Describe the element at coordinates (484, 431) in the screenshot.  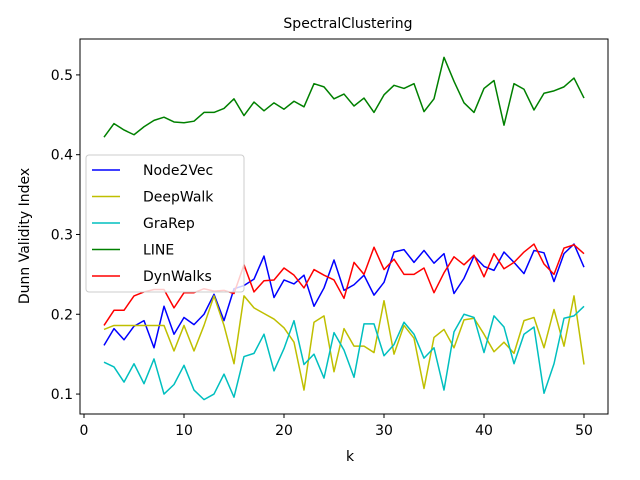
I see `x-tick-label: 40` at that location.